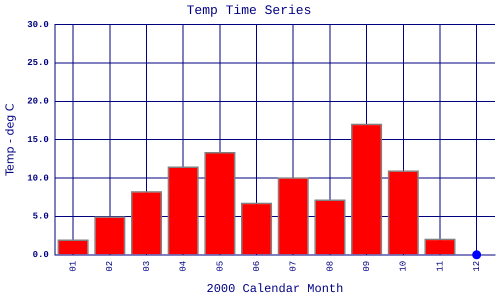 This screenshot has height=300, width=500. I want to click on chart-title: Temp Time Series, so click(249, 10).